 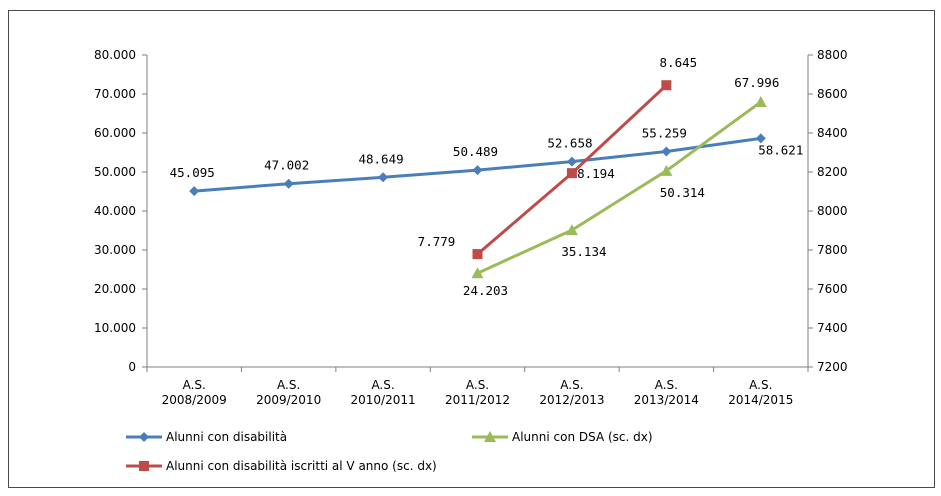 I want to click on right-tick-label: 8200, so click(x=832, y=172).